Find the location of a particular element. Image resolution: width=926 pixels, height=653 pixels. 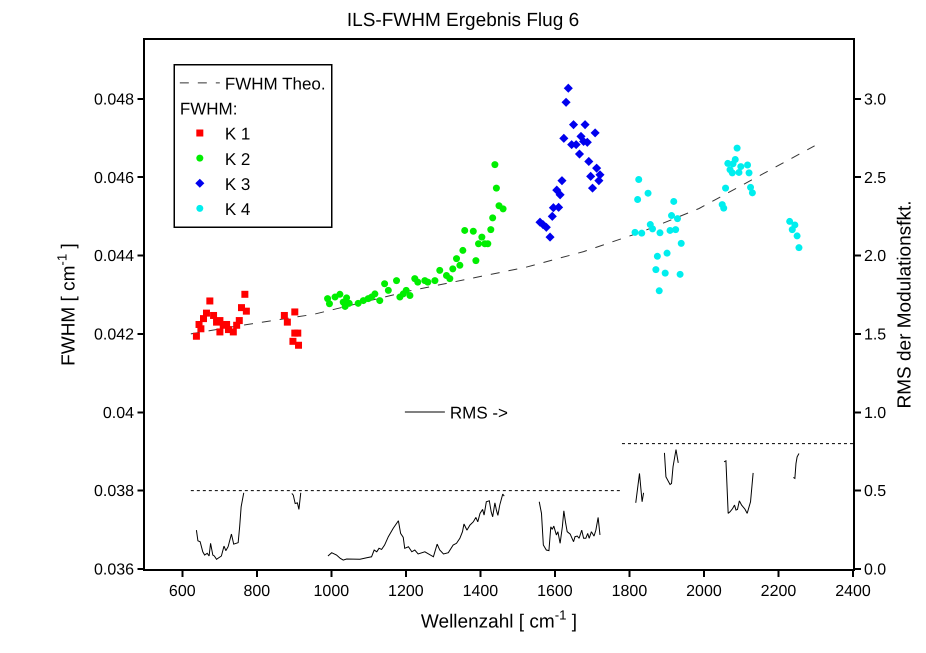

y2-tick-label: 3.0 is located at coordinates (875, 99).